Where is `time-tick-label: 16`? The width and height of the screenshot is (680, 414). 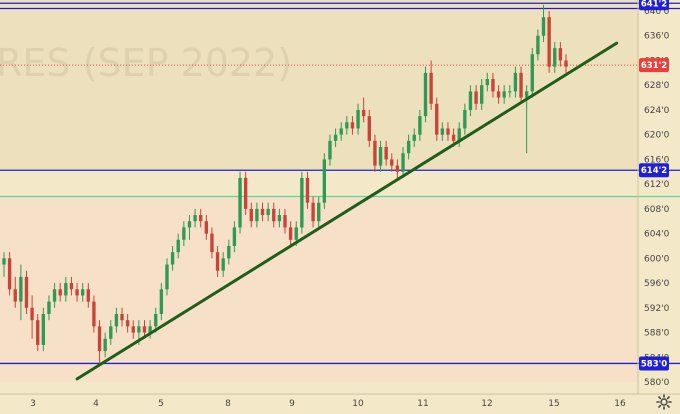 time-tick-label: 16 is located at coordinates (620, 404).